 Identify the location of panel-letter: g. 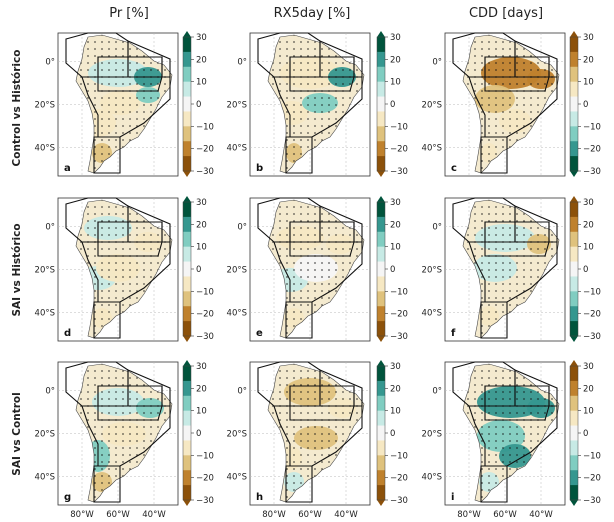
(67, 497).